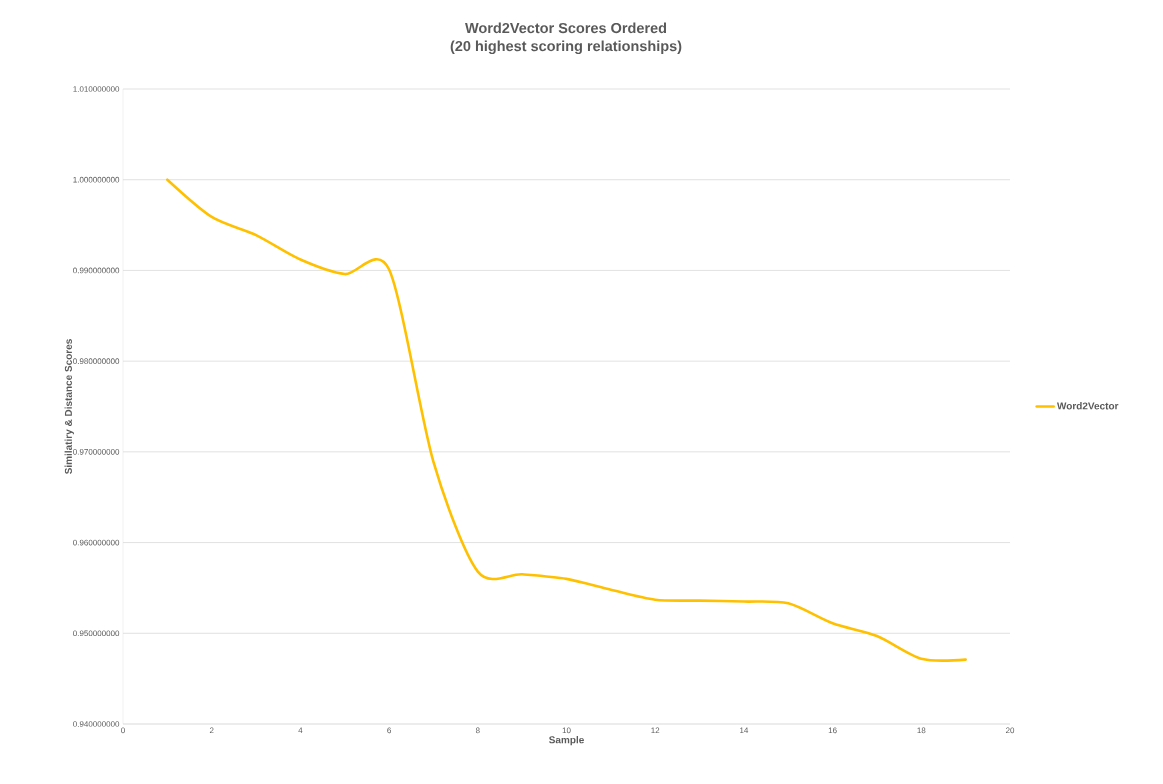 The image size is (1163, 784). What do you see at coordinates (1087, 406) in the screenshot?
I see `legend-label: Word2Vector` at bounding box center [1087, 406].